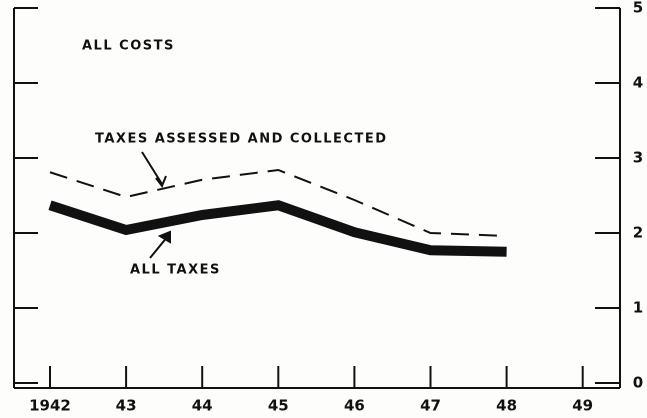 This screenshot has height=418, width=647. What do you see at coordinates (50, 406) in the screenshot?
I see `x-tick-label: 1942` at bounding box center [50, 406].